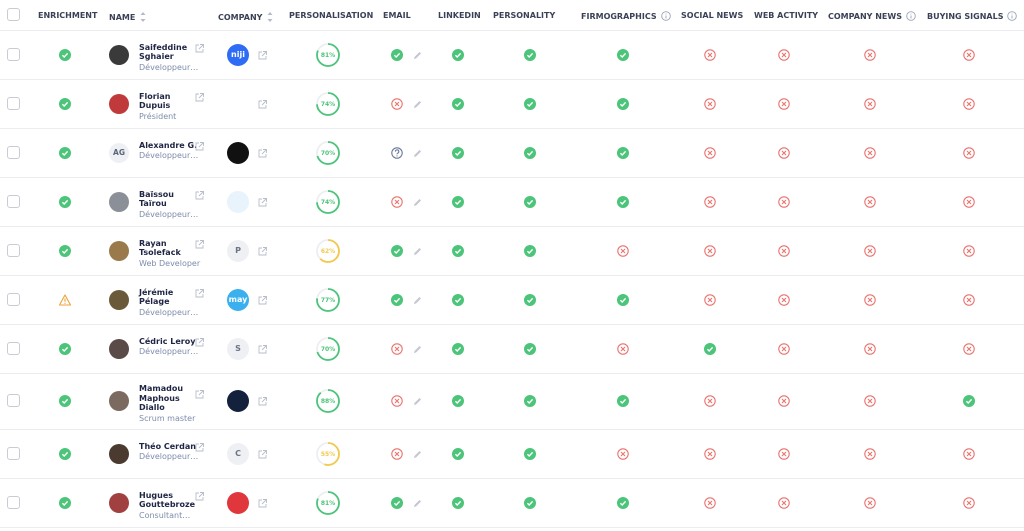  I want to click on personalisation-label: 74%, so click(328, 104).